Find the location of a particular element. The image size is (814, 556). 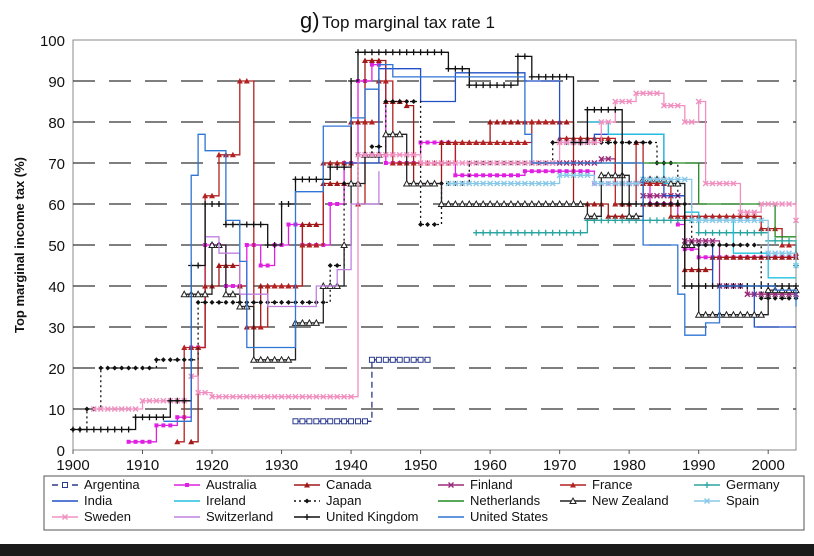

legend-item-spain: Spain is located at coordinates (726, 500).